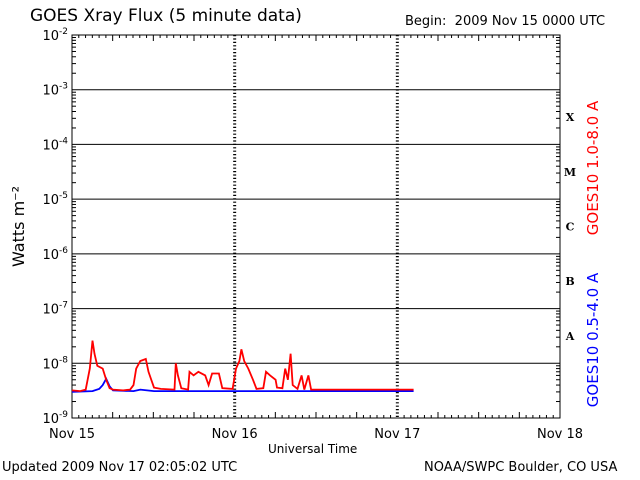  I want to click on y-tick-label: 10⁻², so click(55, 35).